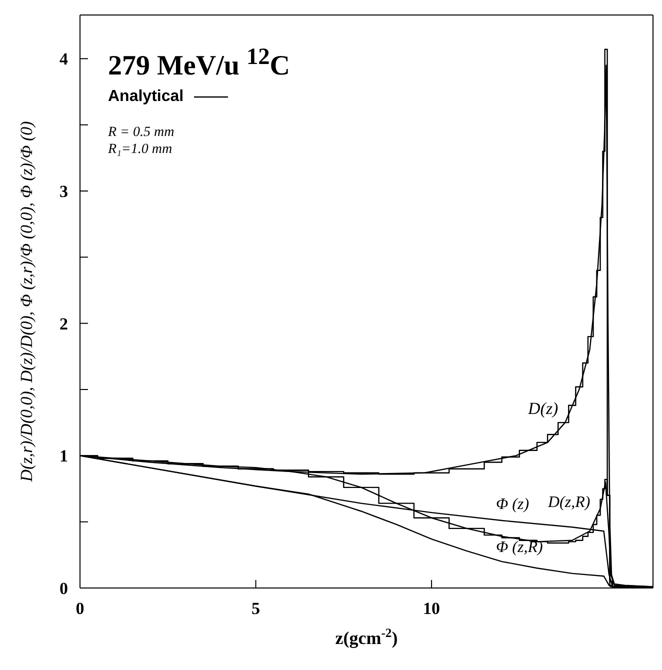 Image resolution: width=662 pixels, height=670 pixels. I want to click on x-tick-label: 5, so click(256, 608).